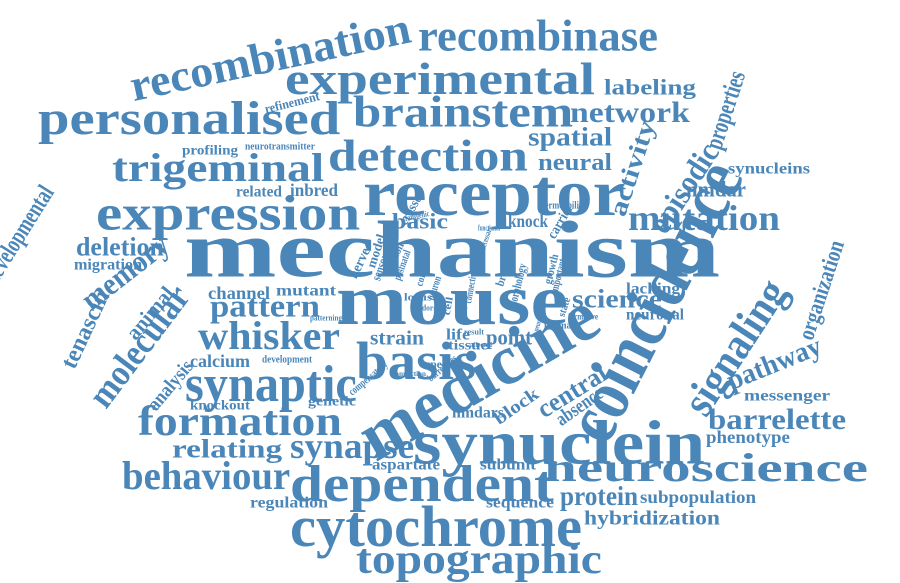  Describe the element at coordinates (239, 292) in the screenshot. I see `word-channel: channel` at that location.